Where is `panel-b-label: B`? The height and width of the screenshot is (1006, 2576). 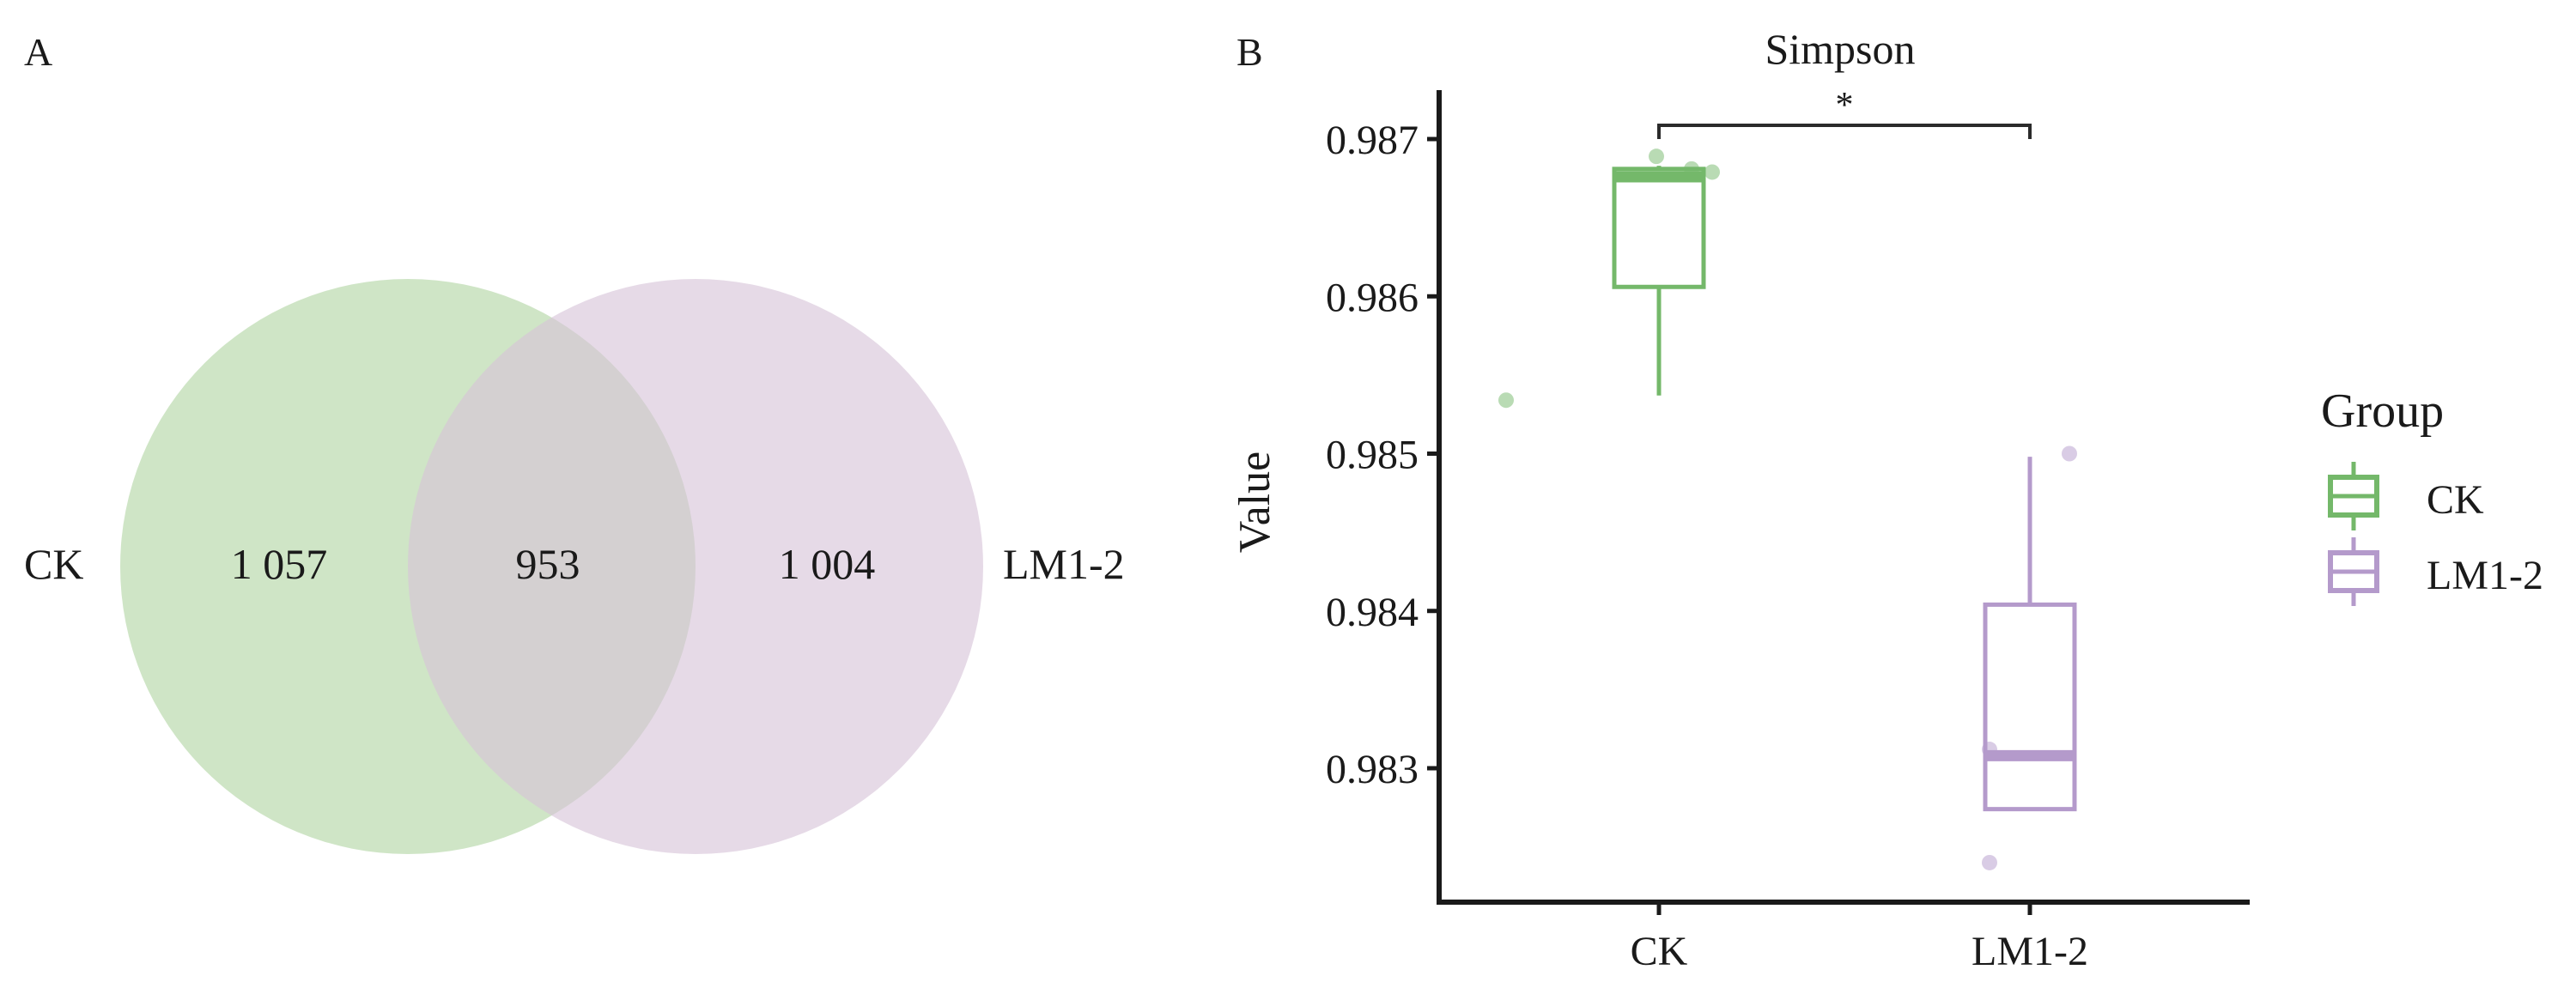 panel-b-label: B is located at coordinates (1250, 52).